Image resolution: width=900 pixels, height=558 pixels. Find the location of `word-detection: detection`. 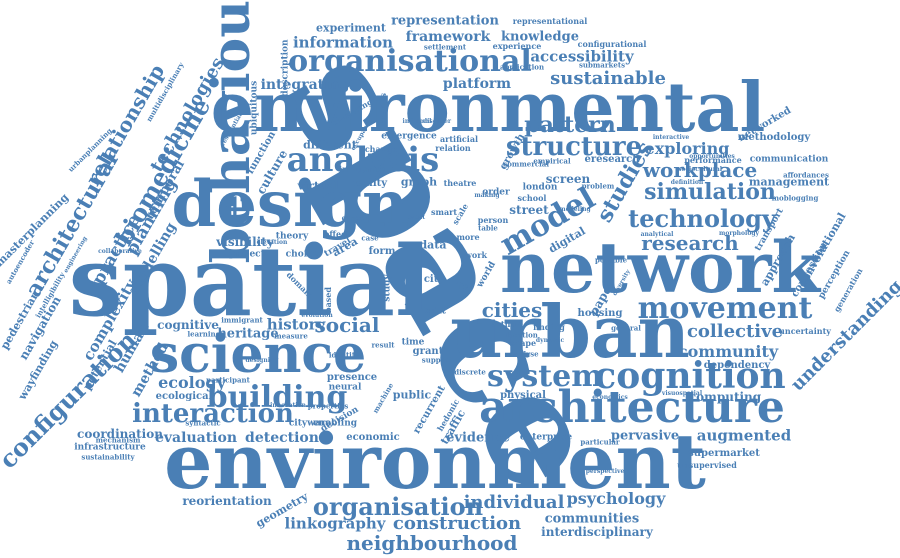

word-detection: detection is located at coordinates (282, 438).